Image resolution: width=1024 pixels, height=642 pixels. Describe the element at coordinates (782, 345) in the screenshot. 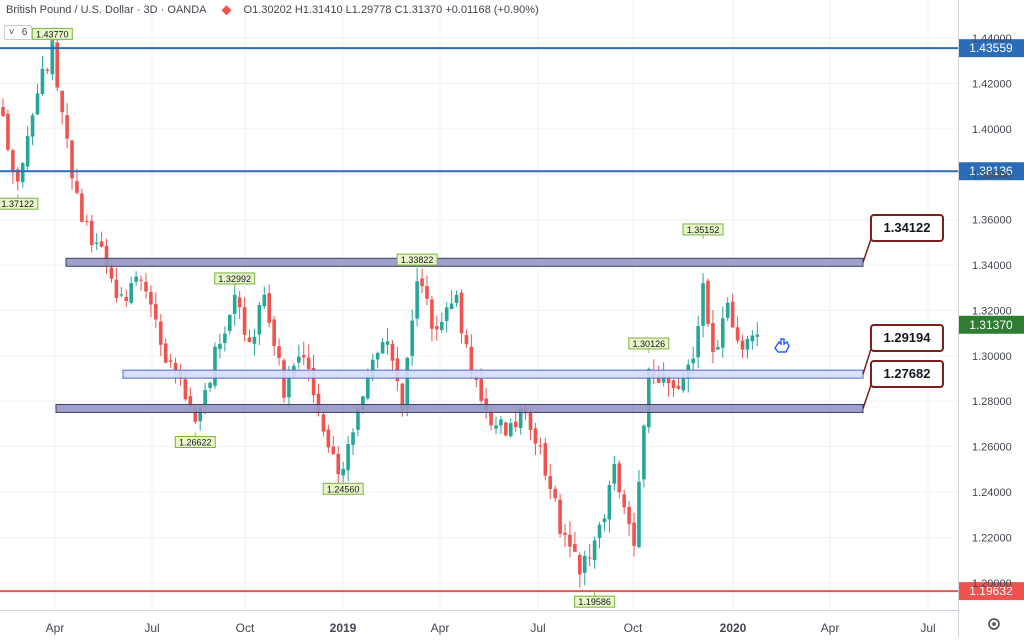

I see `hand-cursor-shape` at that location.